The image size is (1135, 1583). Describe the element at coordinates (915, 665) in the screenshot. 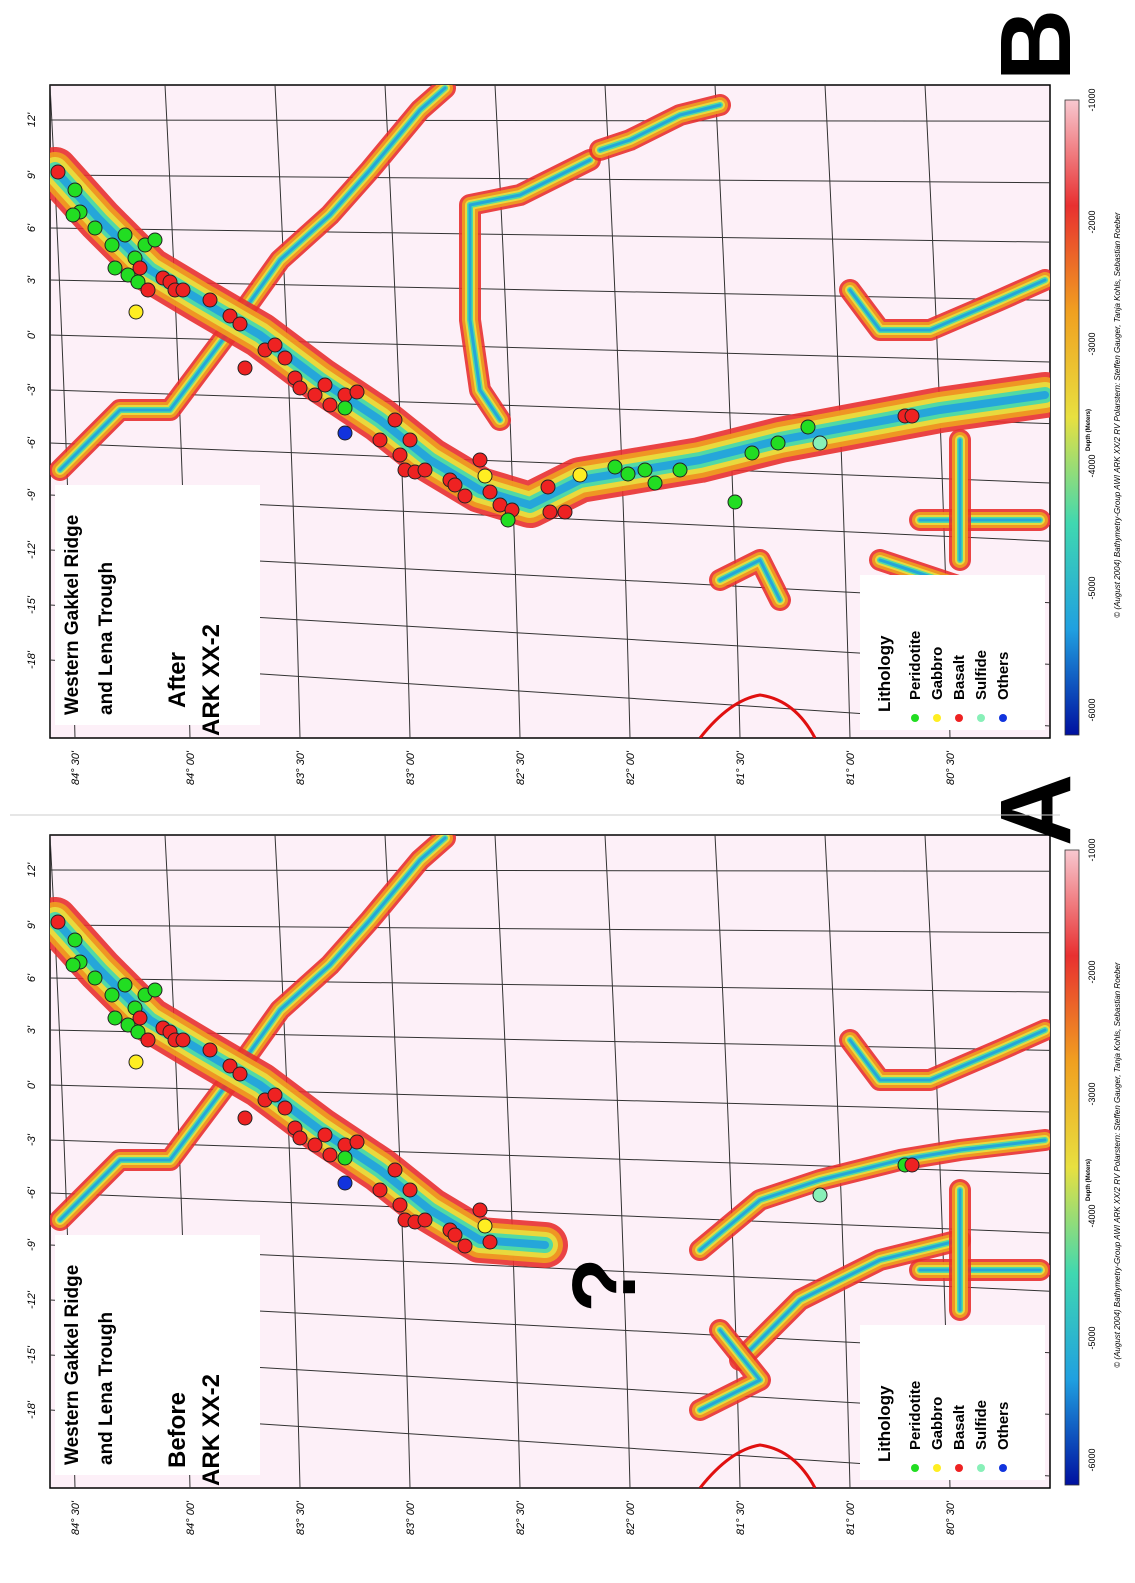

I see `legend-label: Peridotite` at that location.